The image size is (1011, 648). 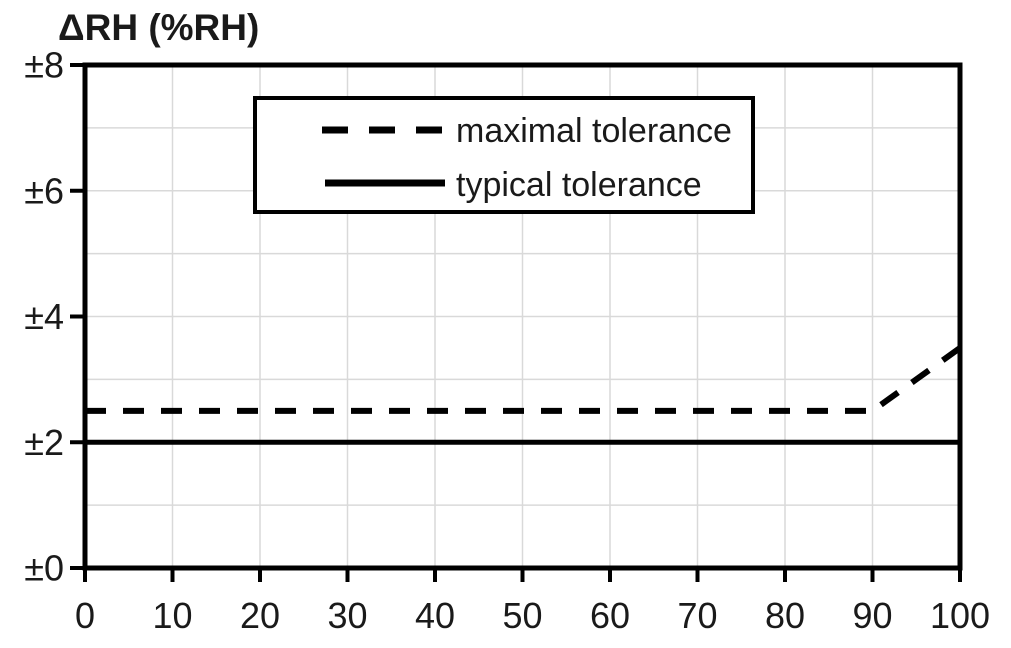 I want to click on x-tick-label: 70, so click(x=697, y=615).